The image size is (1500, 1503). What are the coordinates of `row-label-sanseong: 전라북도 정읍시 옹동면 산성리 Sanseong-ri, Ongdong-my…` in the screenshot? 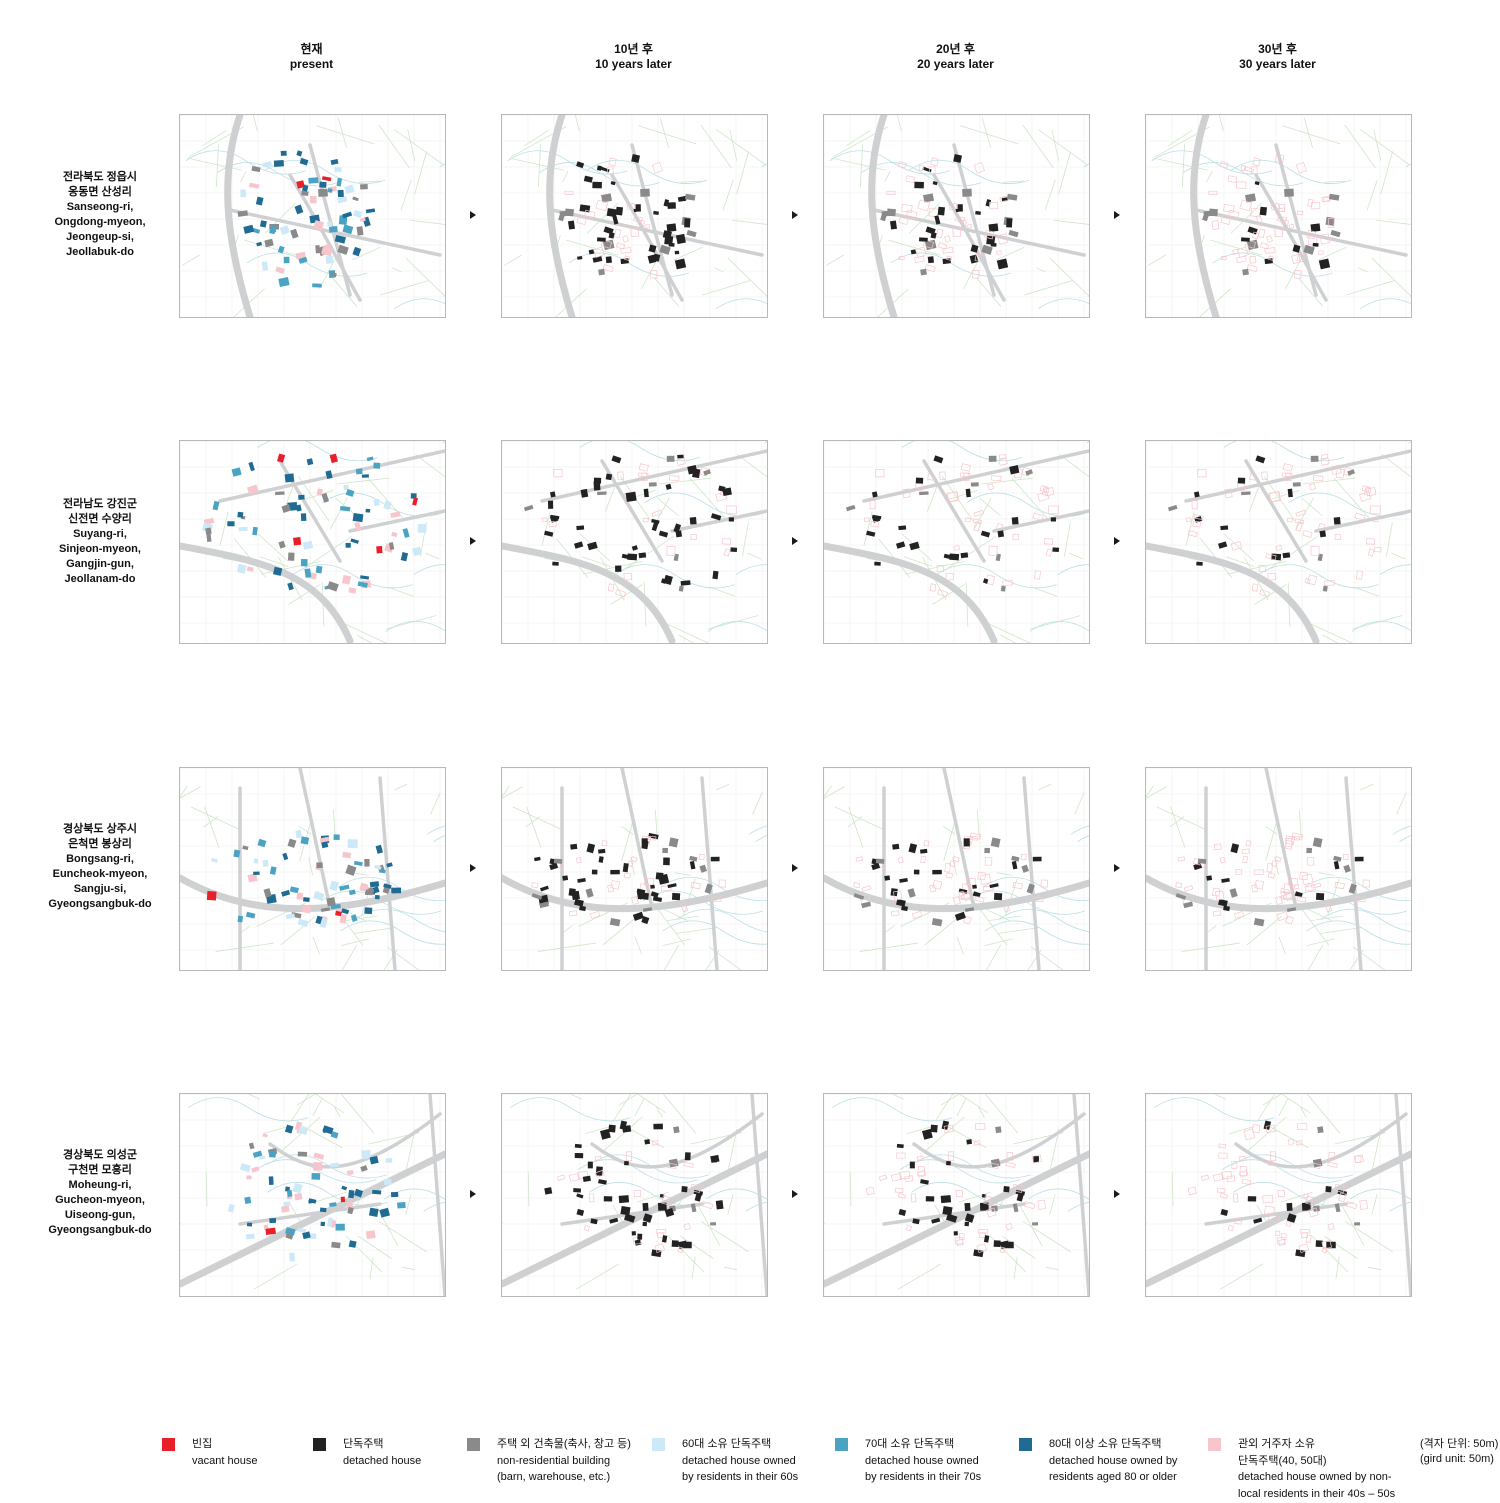 It's located at (100, 215).